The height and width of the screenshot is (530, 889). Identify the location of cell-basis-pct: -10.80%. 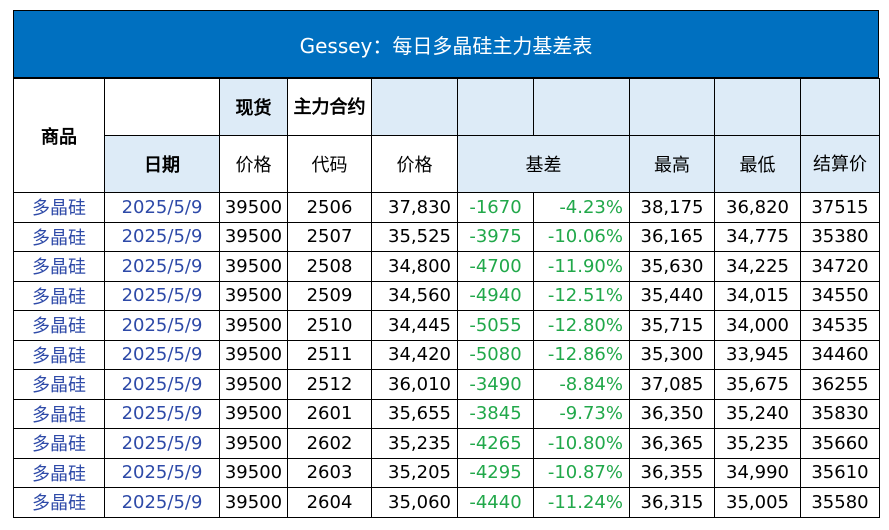
(581, 443).